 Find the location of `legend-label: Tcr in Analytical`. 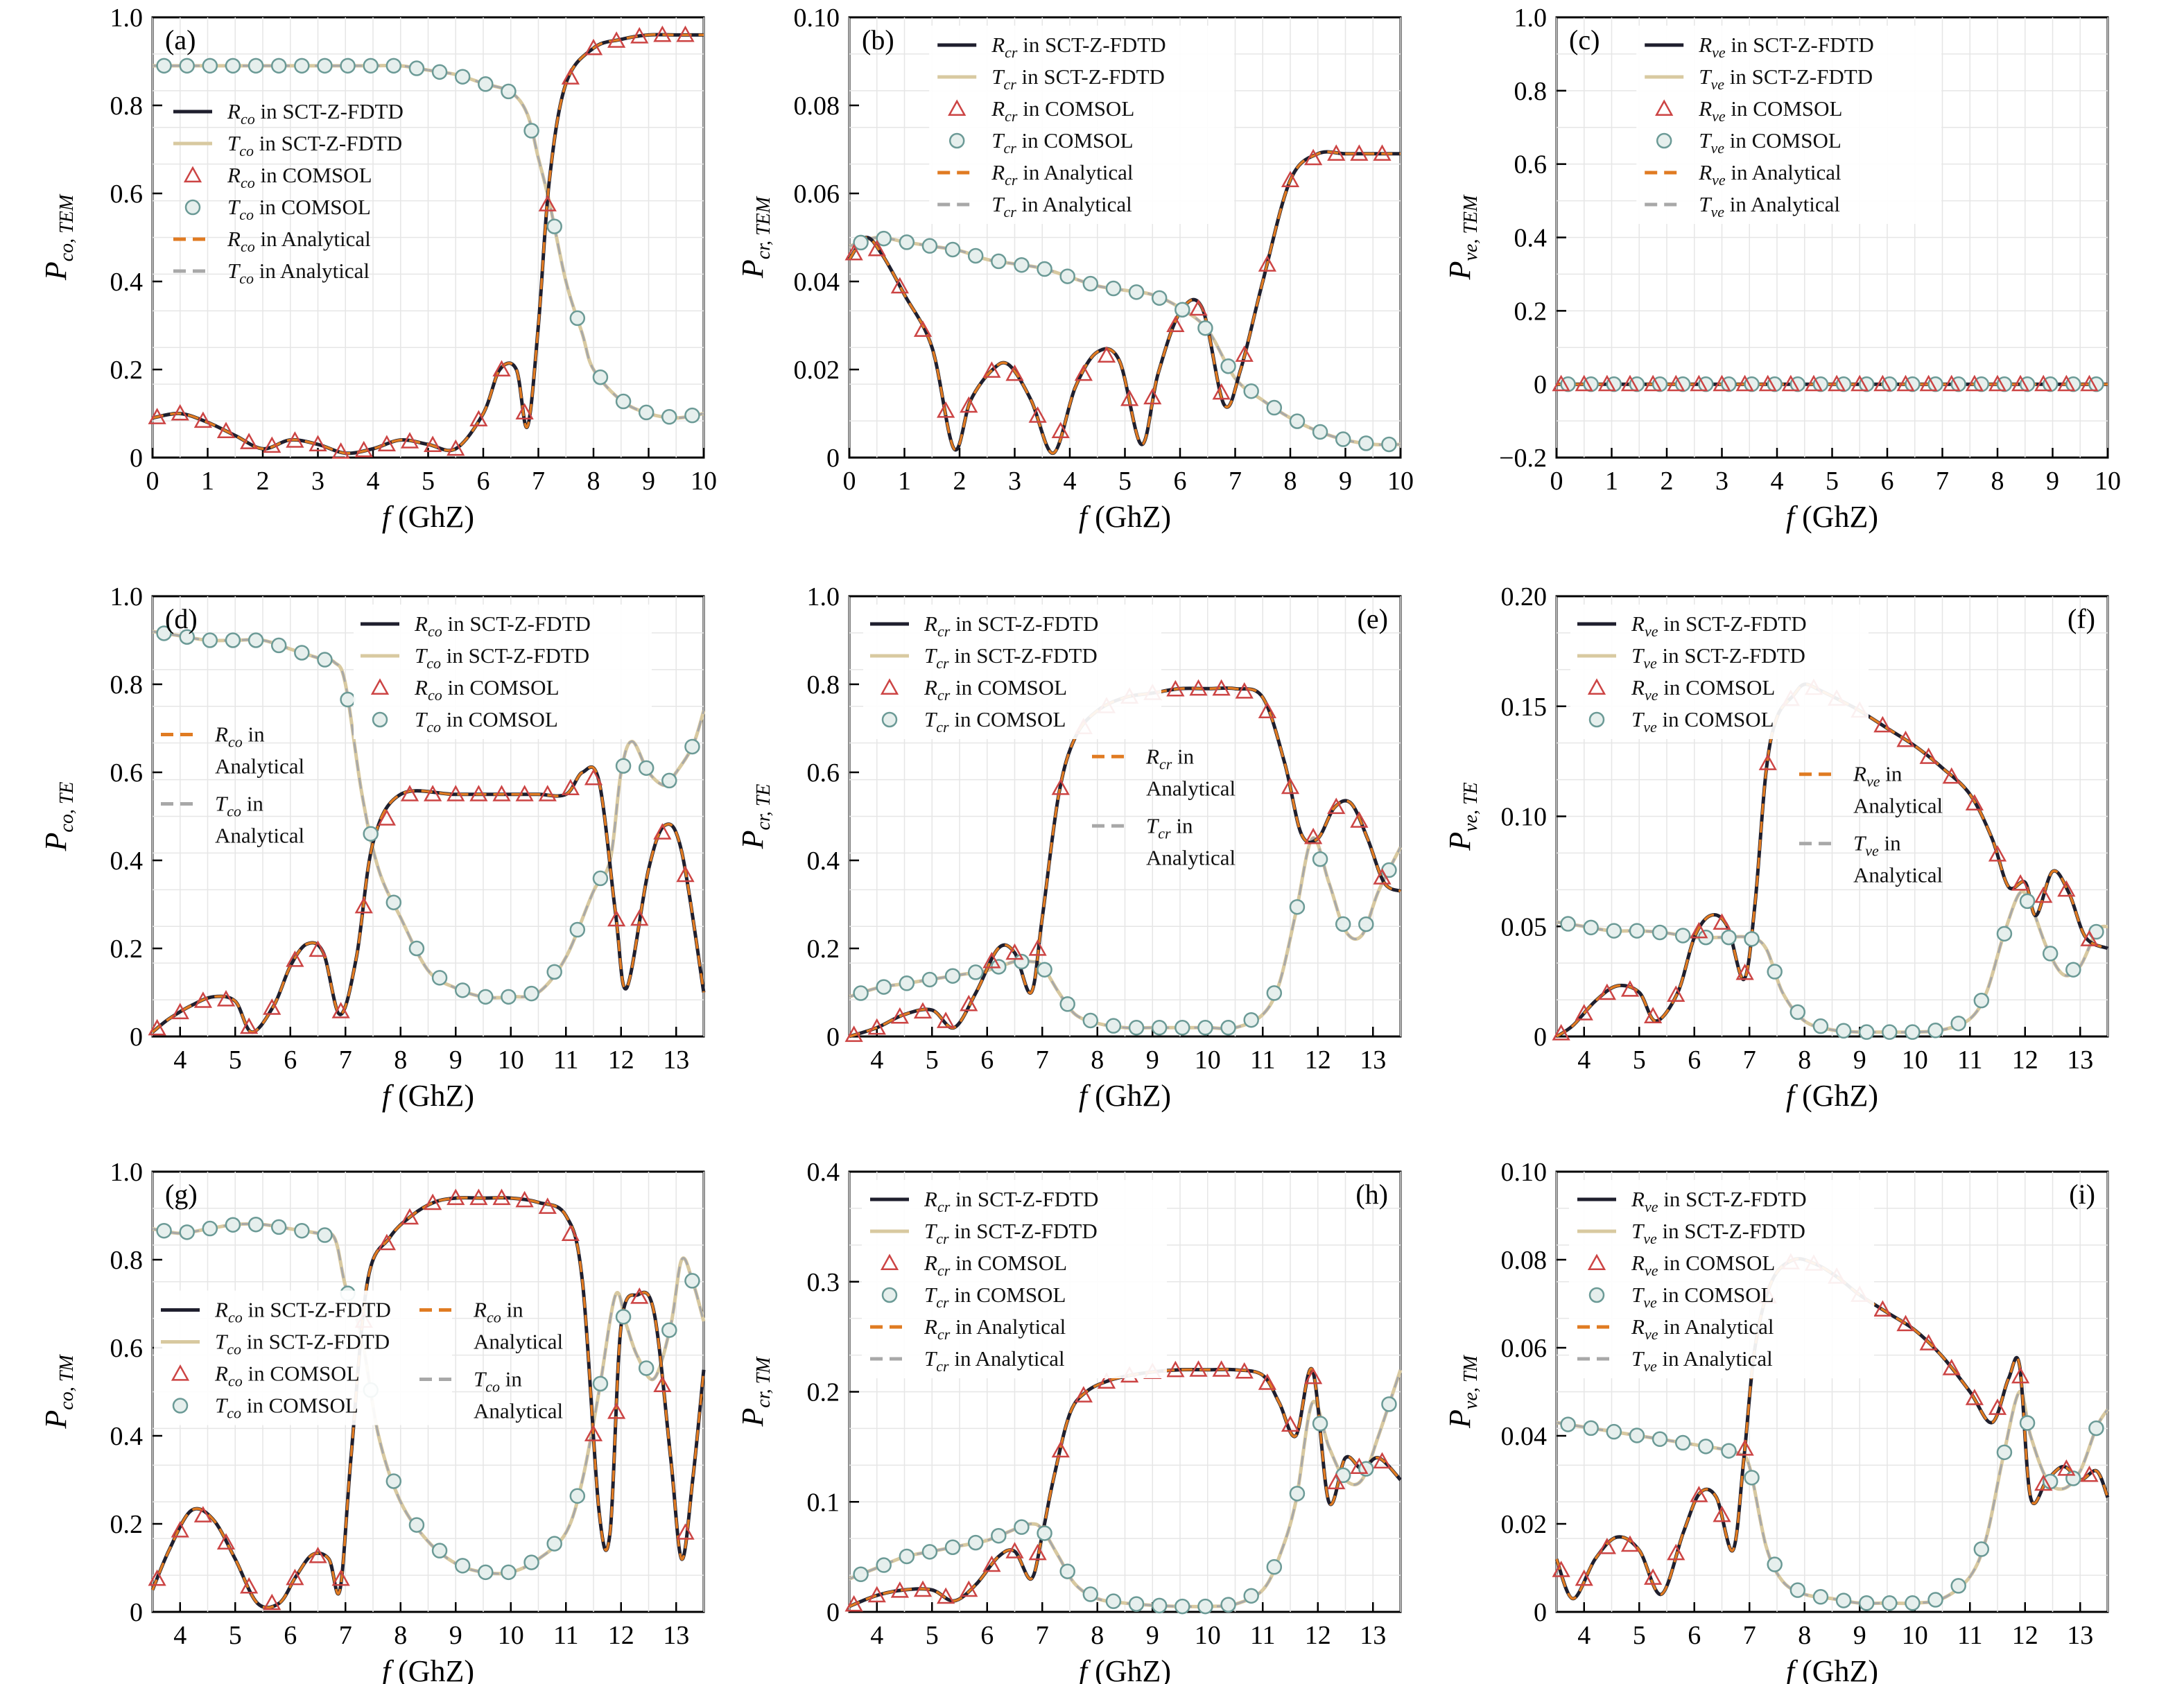

legend-label: Tcr in Analytical is located at coordinates (994, 1360).